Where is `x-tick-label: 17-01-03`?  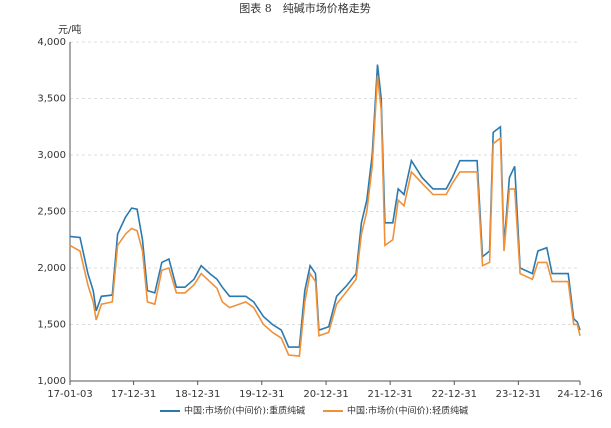 x-tick-label: 17-01-03 is located at coordinates (69, 394).